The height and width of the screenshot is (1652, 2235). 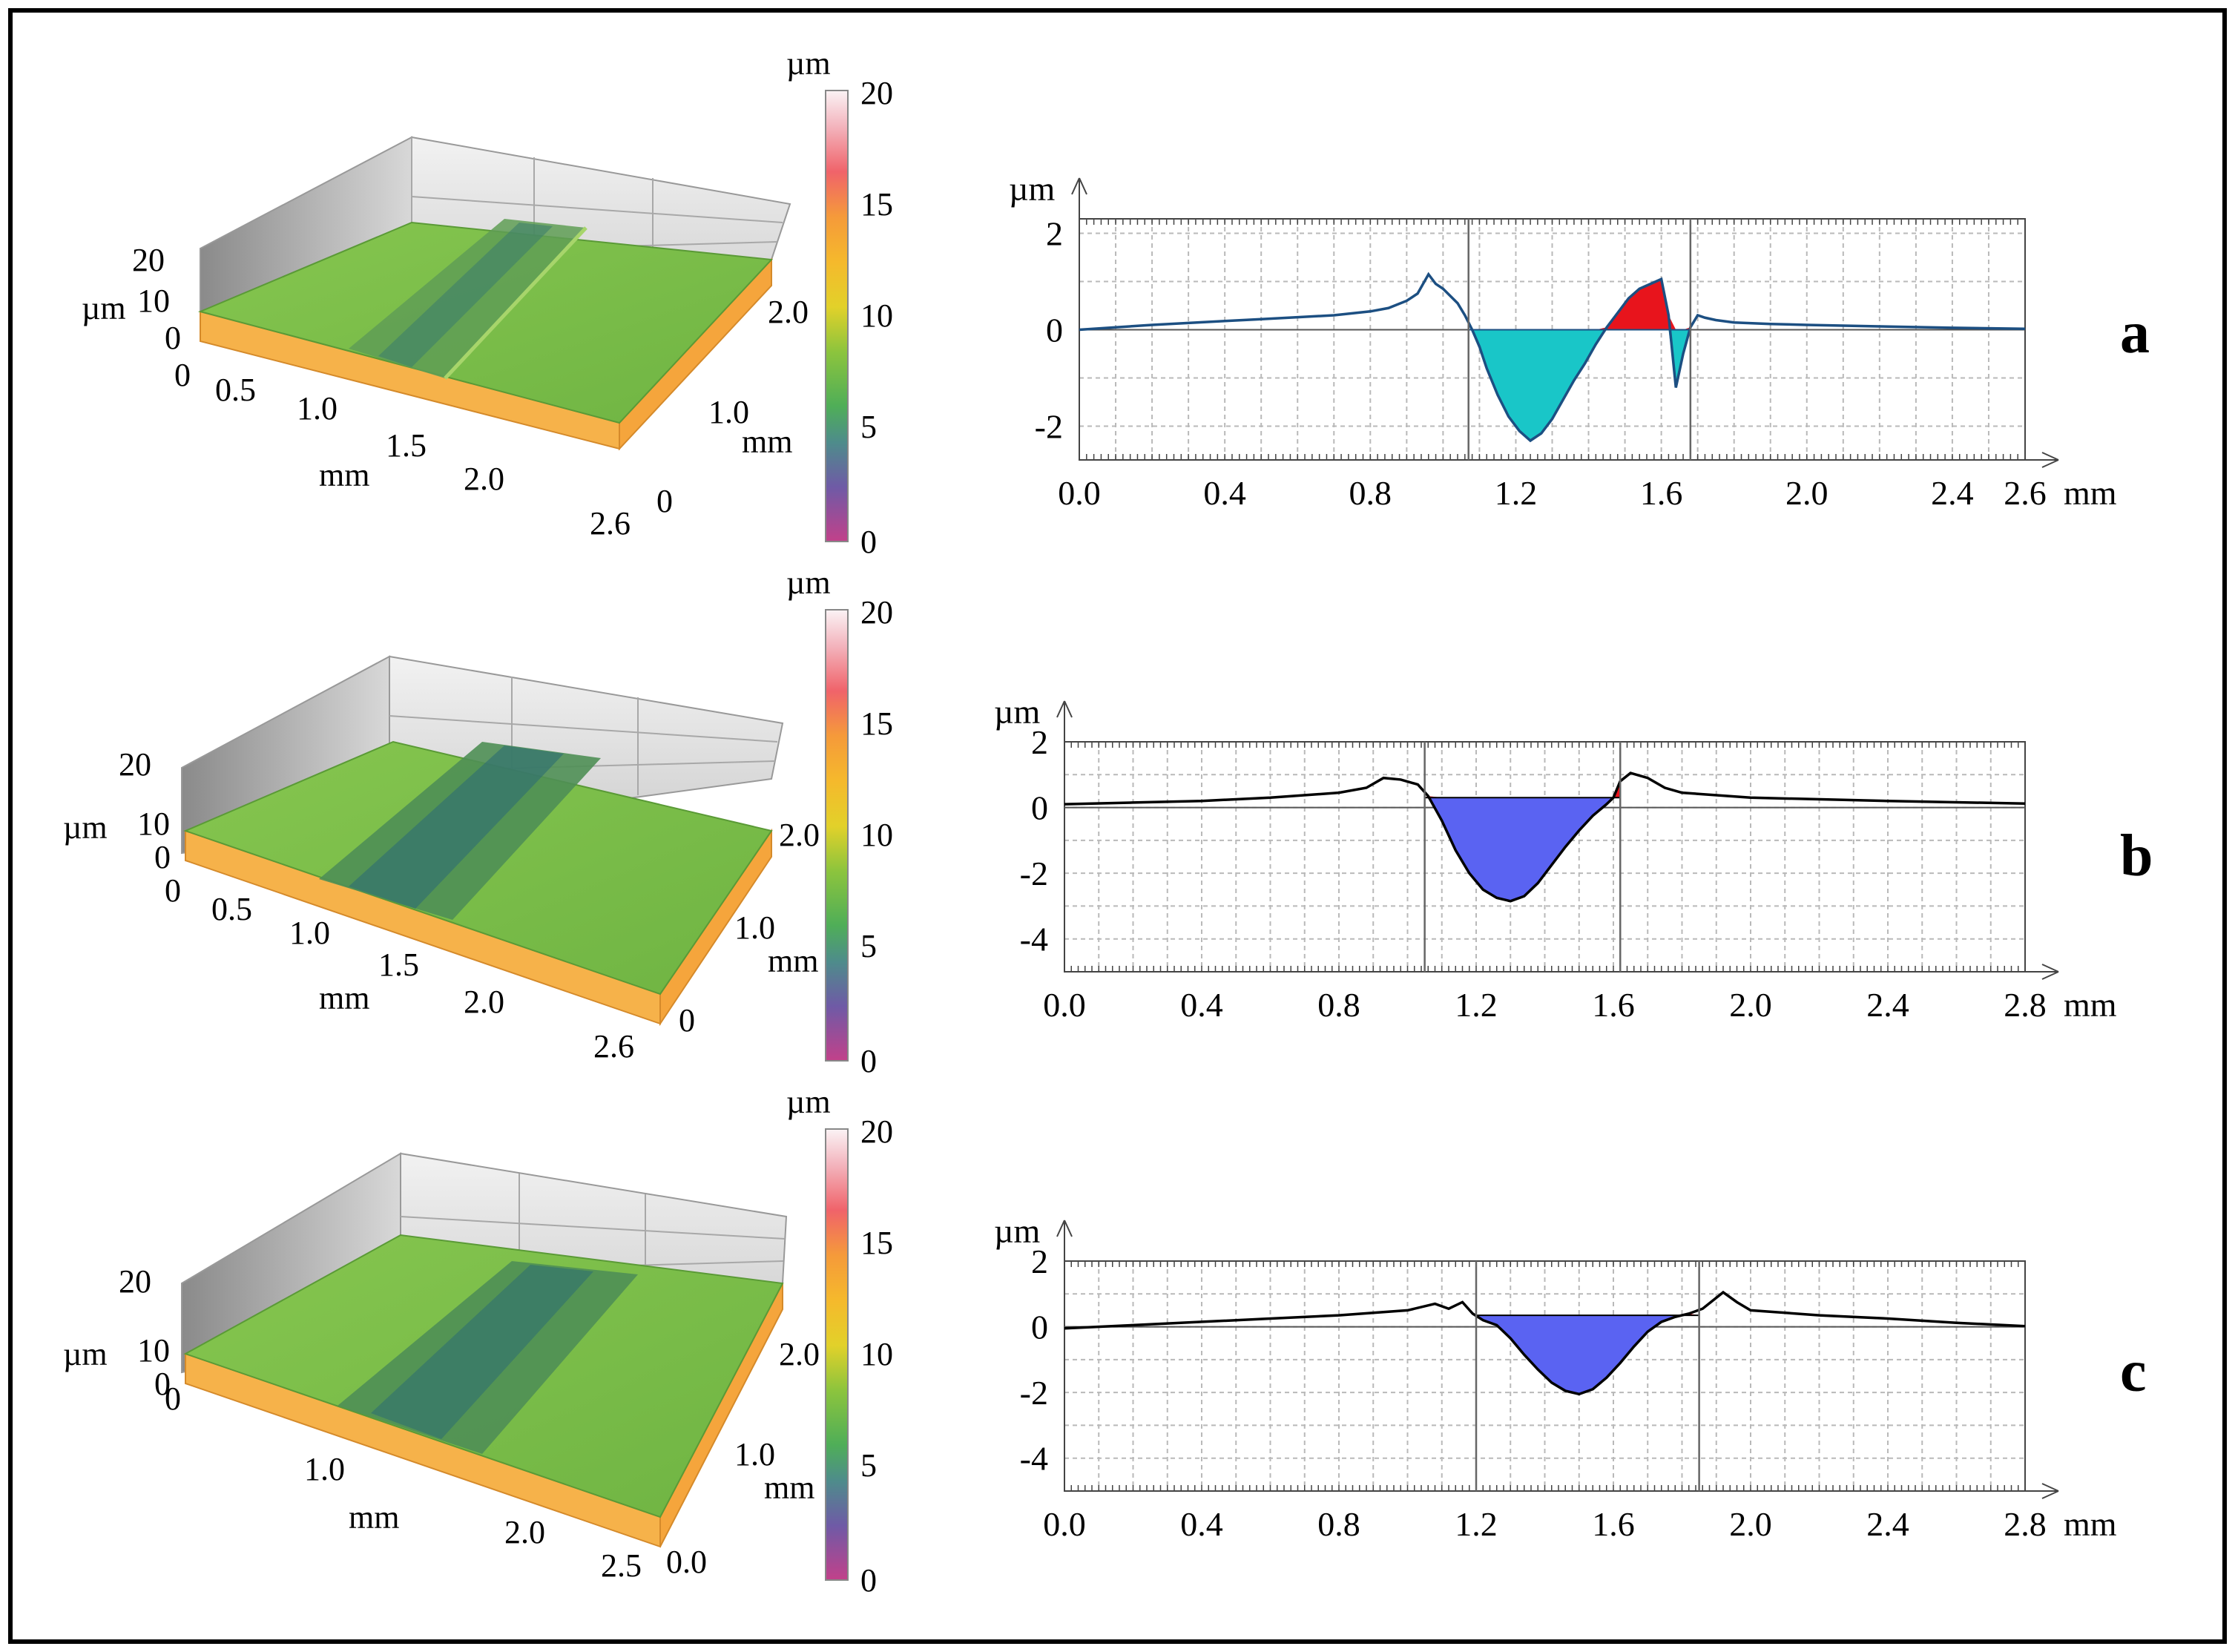 I want to click on x-axis-arrow, so click(x=2050, y=1491).